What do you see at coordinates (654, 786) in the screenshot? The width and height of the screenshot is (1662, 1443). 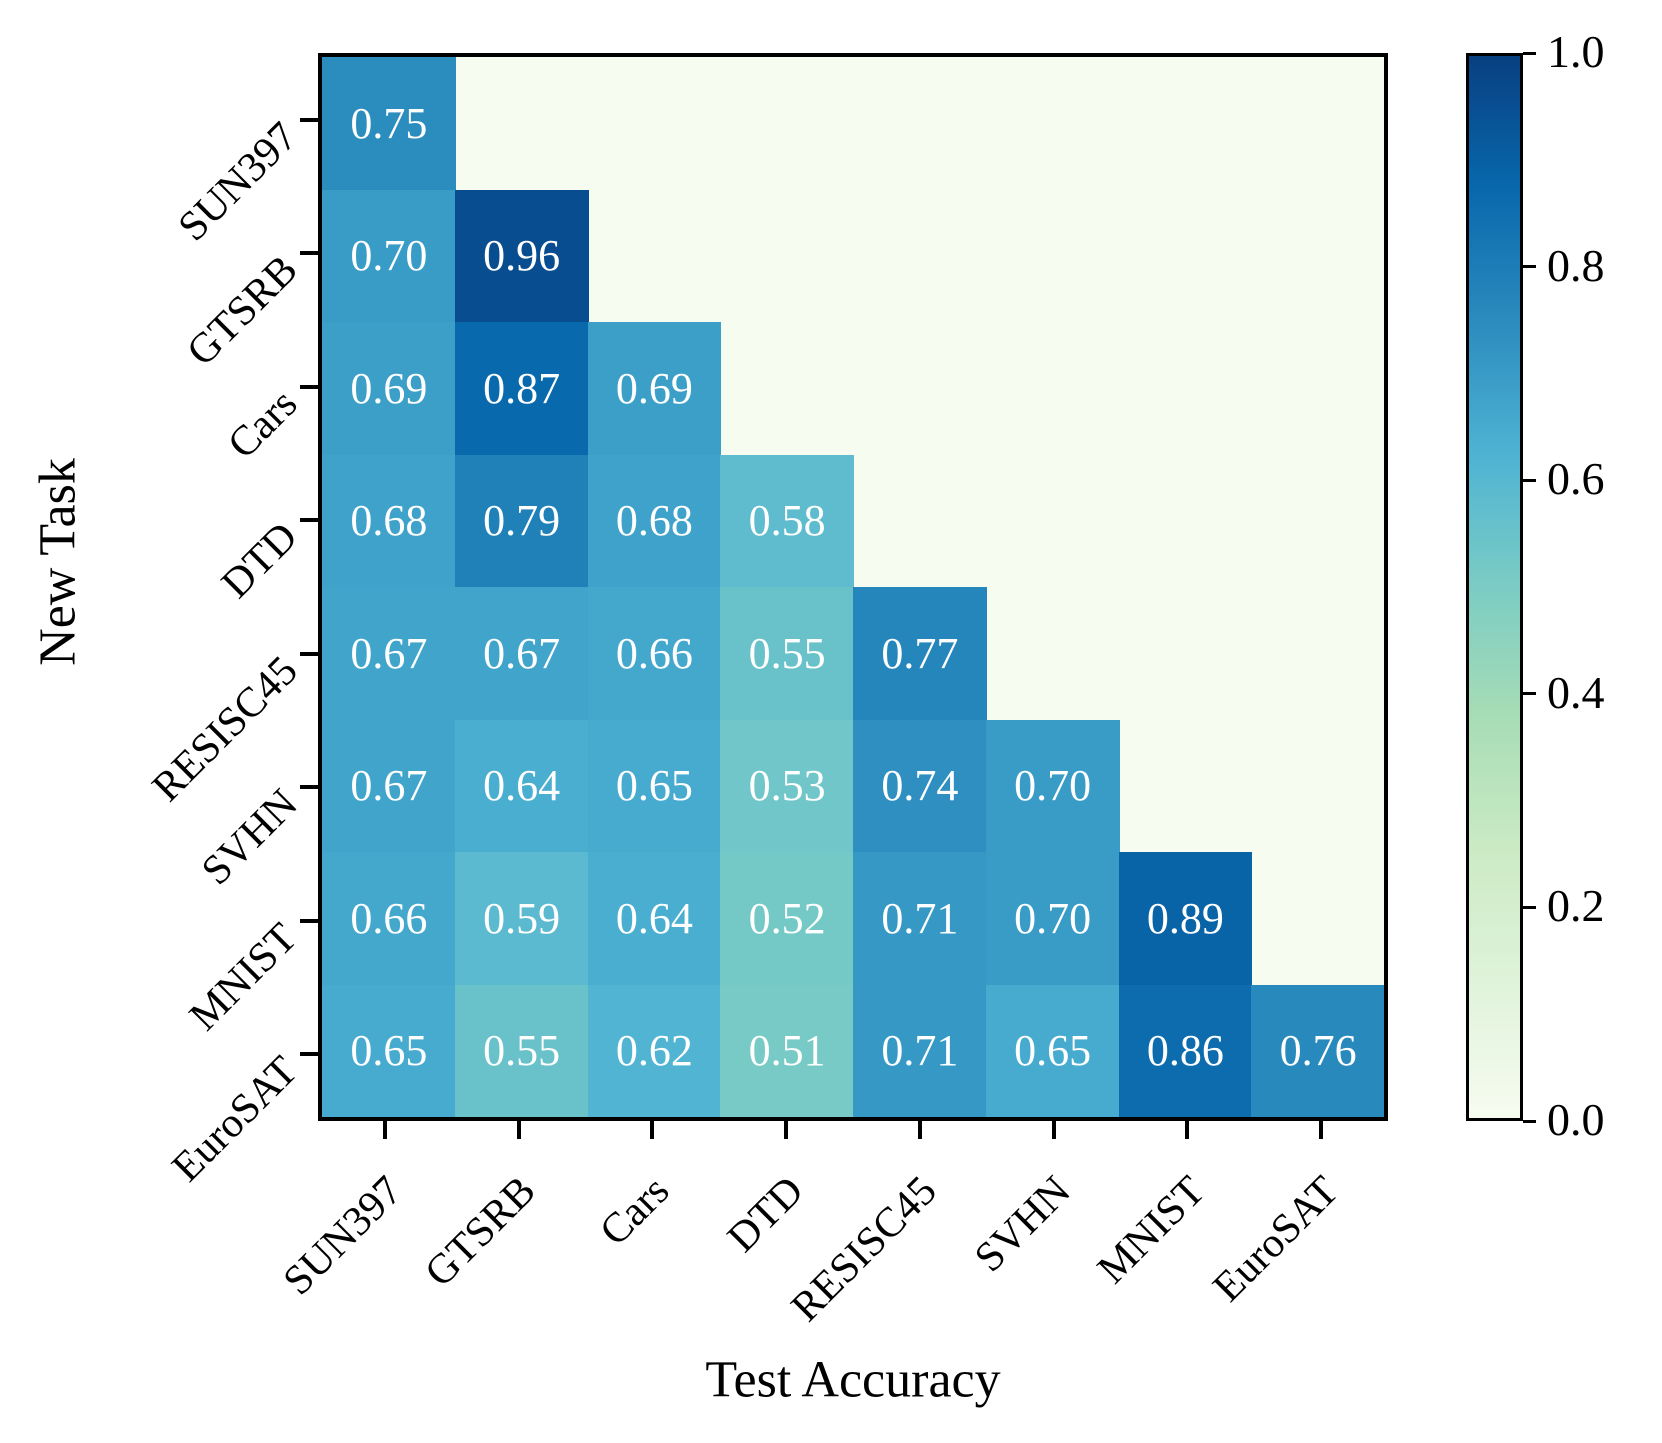 I see `heatmap-cell-SVHN-Cars: 0.65` at bounding box center [654, 786].